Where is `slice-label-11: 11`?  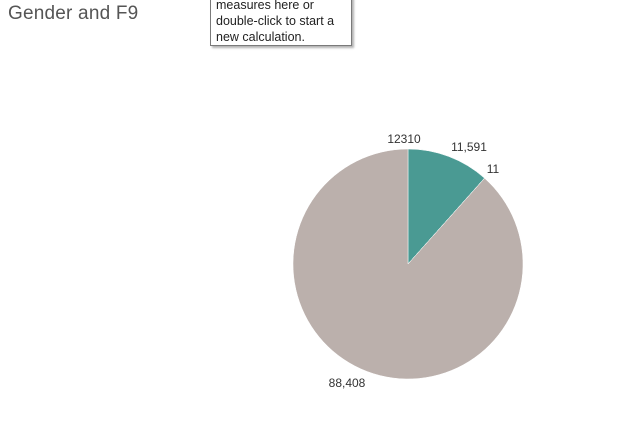
slice-label-11: 11 is located at coordinates (493, 169).